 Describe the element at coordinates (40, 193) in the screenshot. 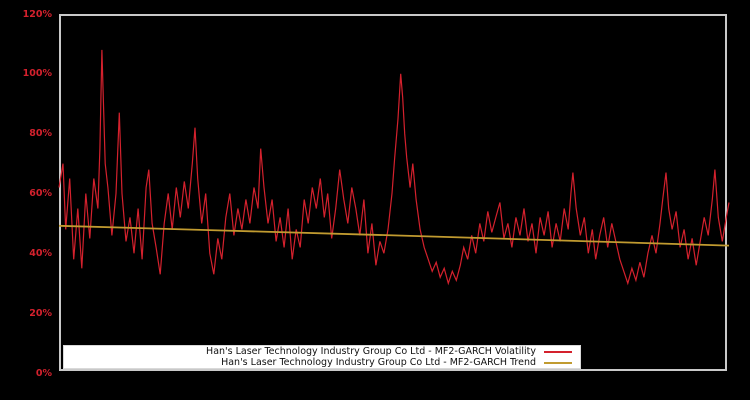

I see `y-tick-label-60: 60%` at that location.